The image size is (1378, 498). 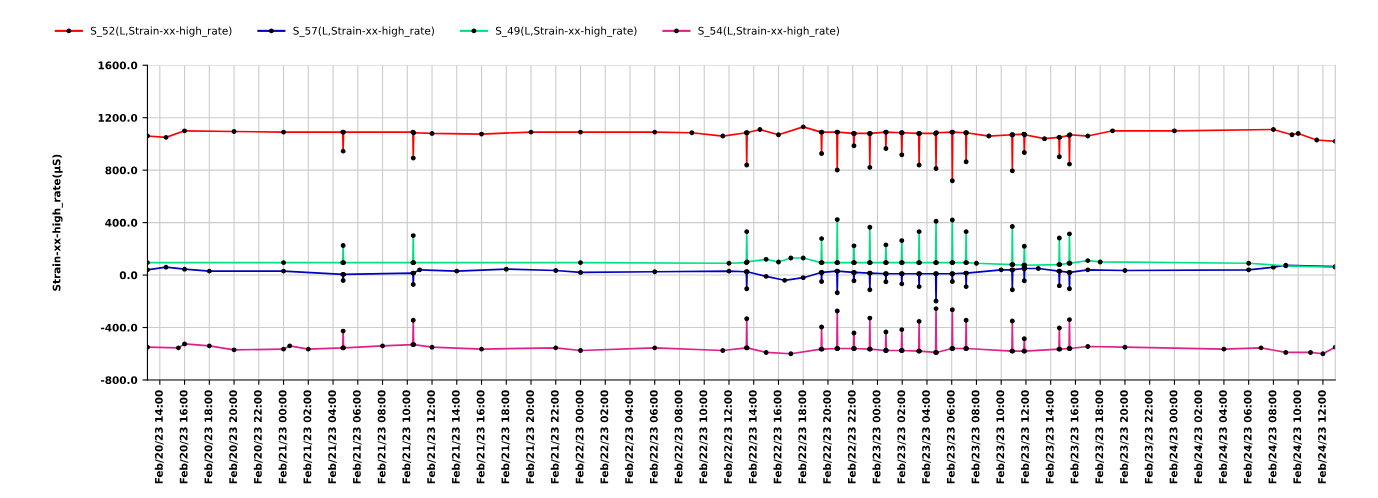 What do you see at coordinates (555, 437) in the screenshot?
I see `x-tick-label: Feb/21/23 22:00` at bounding box center [555, 437].